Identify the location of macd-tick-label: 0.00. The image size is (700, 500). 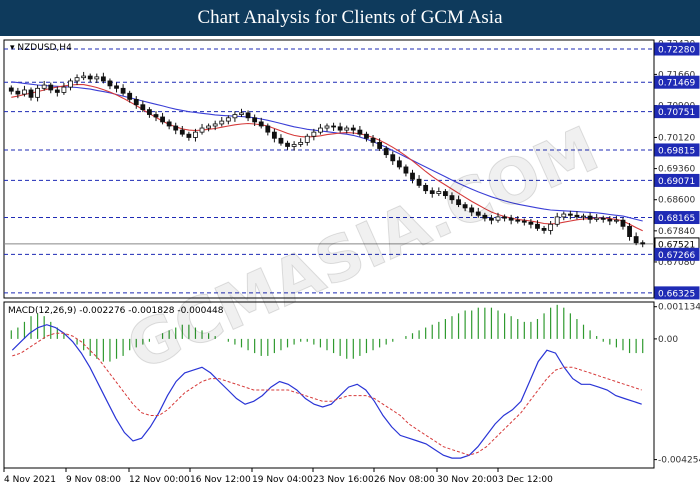
(668, 340).